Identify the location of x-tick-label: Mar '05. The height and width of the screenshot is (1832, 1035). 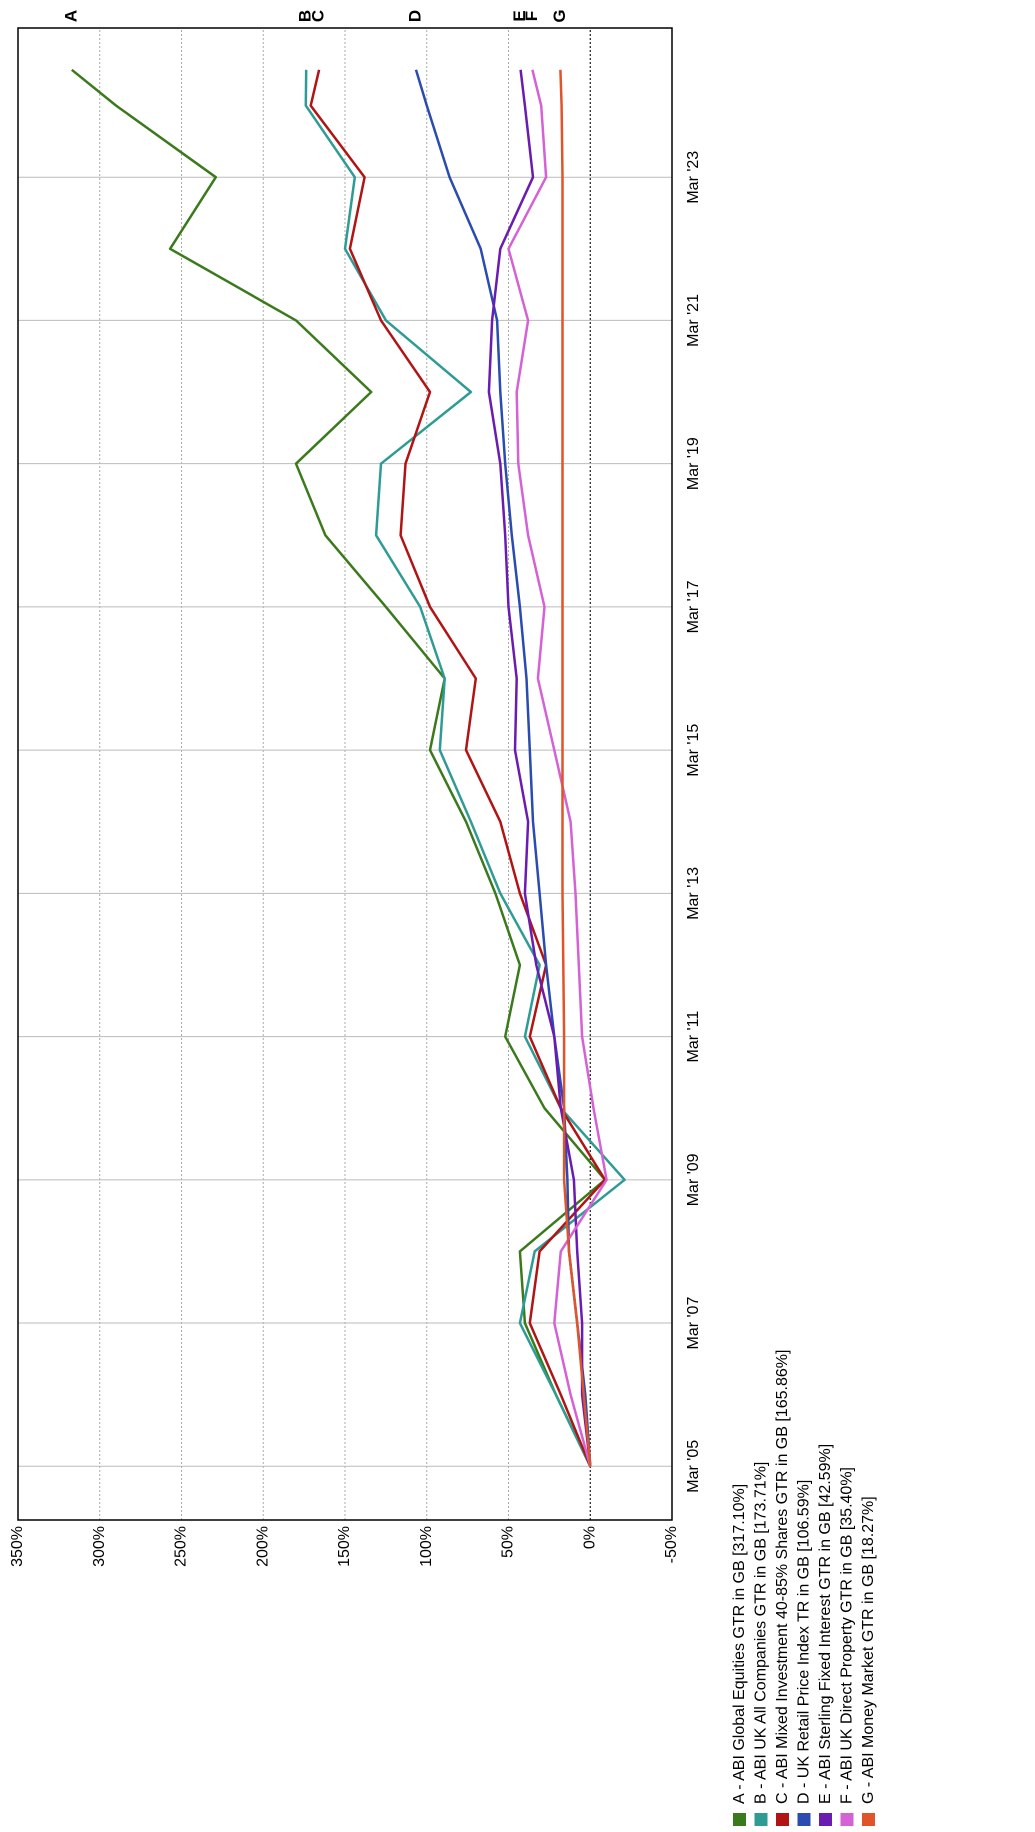
(693, 1466).